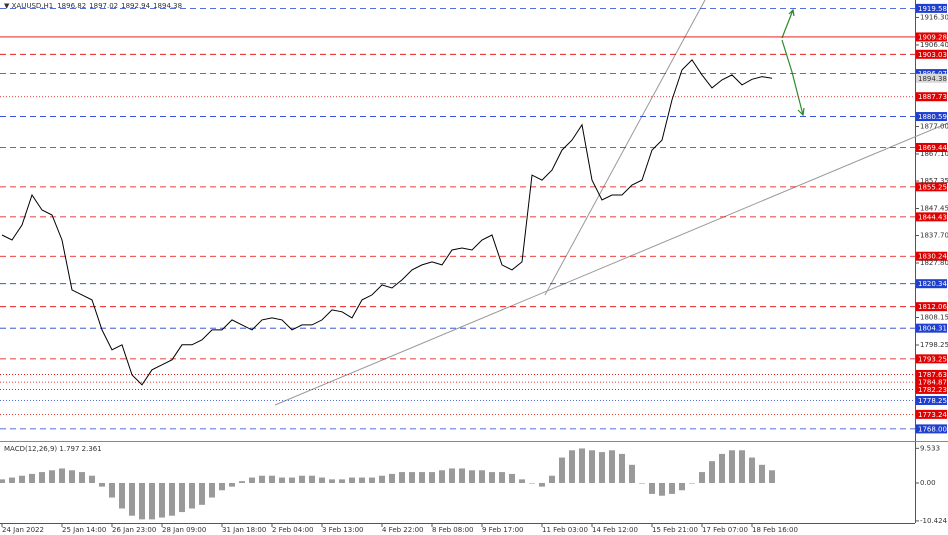 This screenshot has height=535, width=948. What do you see at coordinates (675, 530) in the screenshot?
I see `x-tick-label: 15 Feb 21:00` at bounding box center [675, 530].